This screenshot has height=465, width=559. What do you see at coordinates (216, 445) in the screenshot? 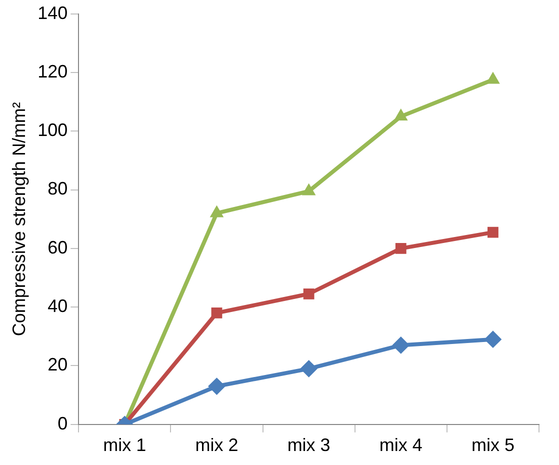
I see `x-tick-label: mix 2` at bounding box center [216, 445].